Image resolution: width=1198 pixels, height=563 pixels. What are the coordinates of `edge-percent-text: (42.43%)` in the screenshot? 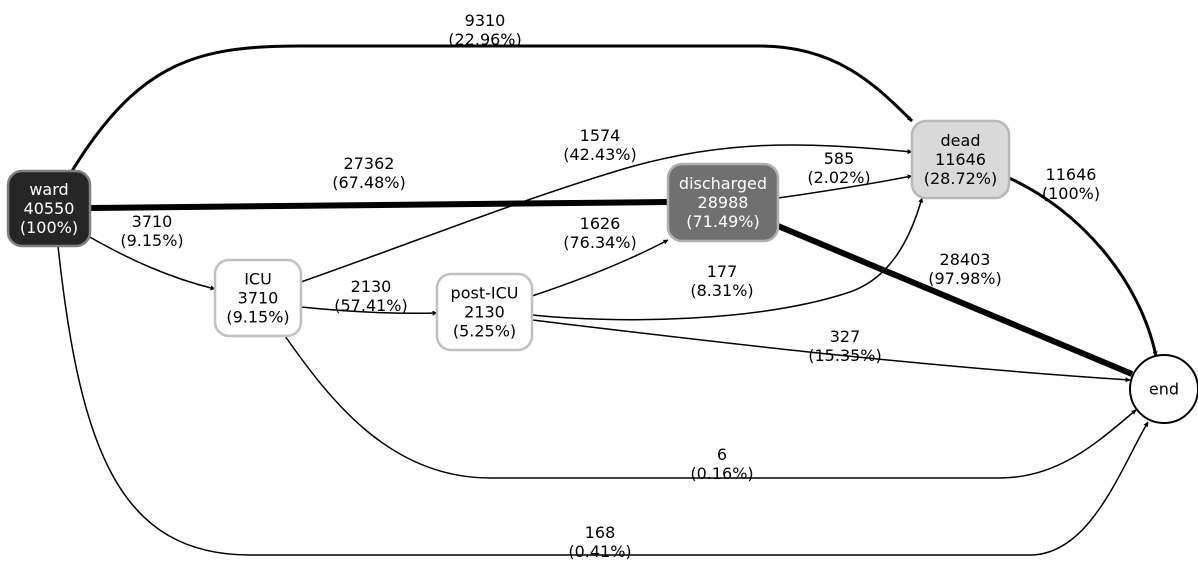 It's located at (600, 154).